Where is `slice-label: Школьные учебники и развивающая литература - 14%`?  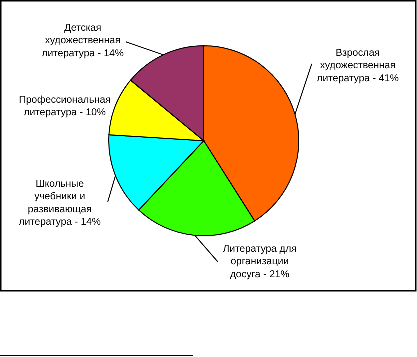 slice-label: Школьные учебники и развивающая литература - 14% is located at coordinates (60, 203).